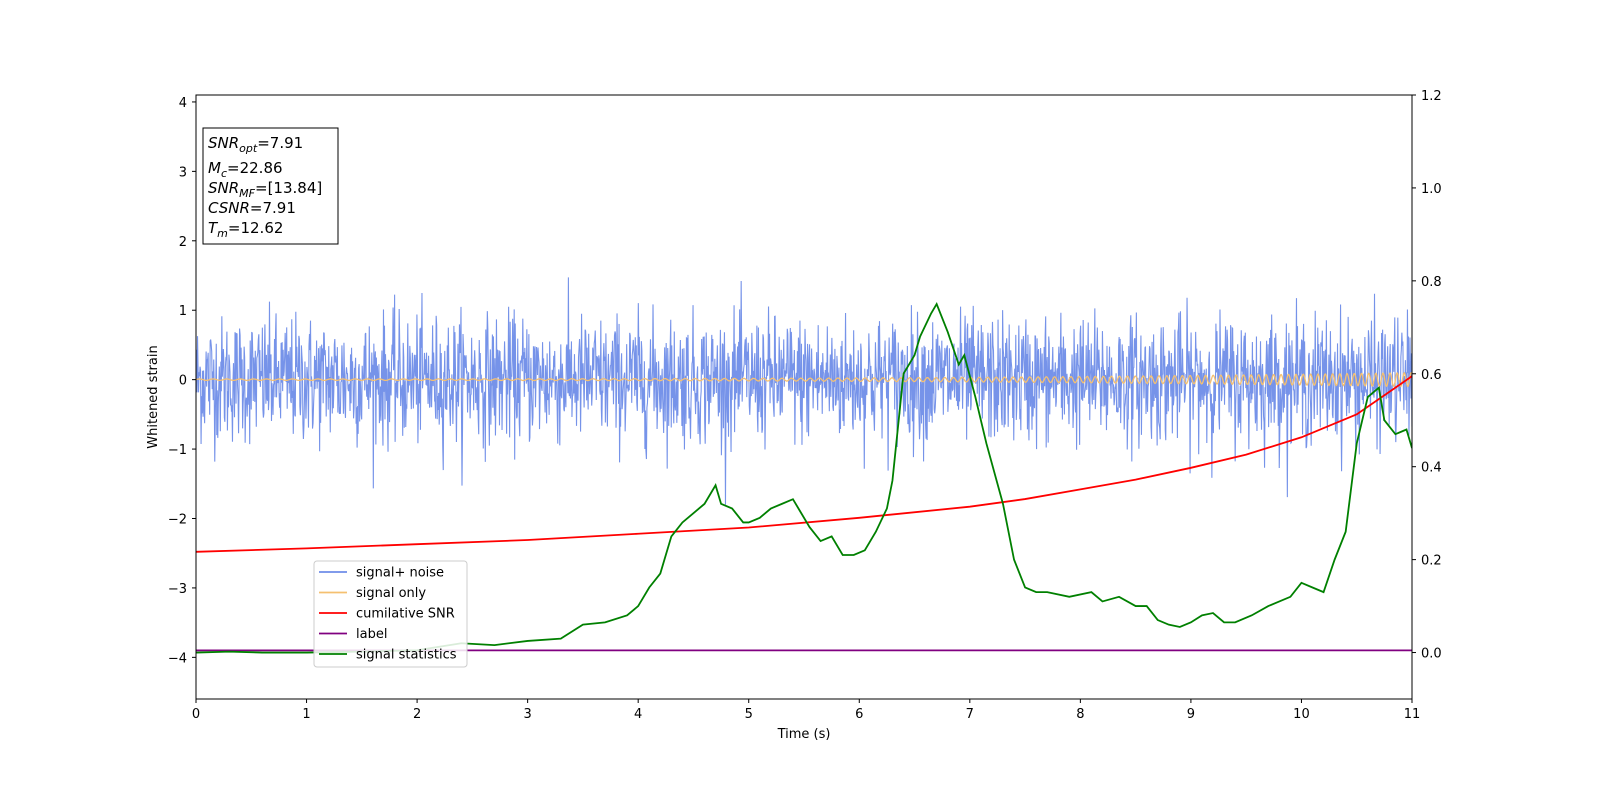  Describe the element at coordinates (177, 658) in the screenshot. I see `y-left-tick-label: −4` at that location.